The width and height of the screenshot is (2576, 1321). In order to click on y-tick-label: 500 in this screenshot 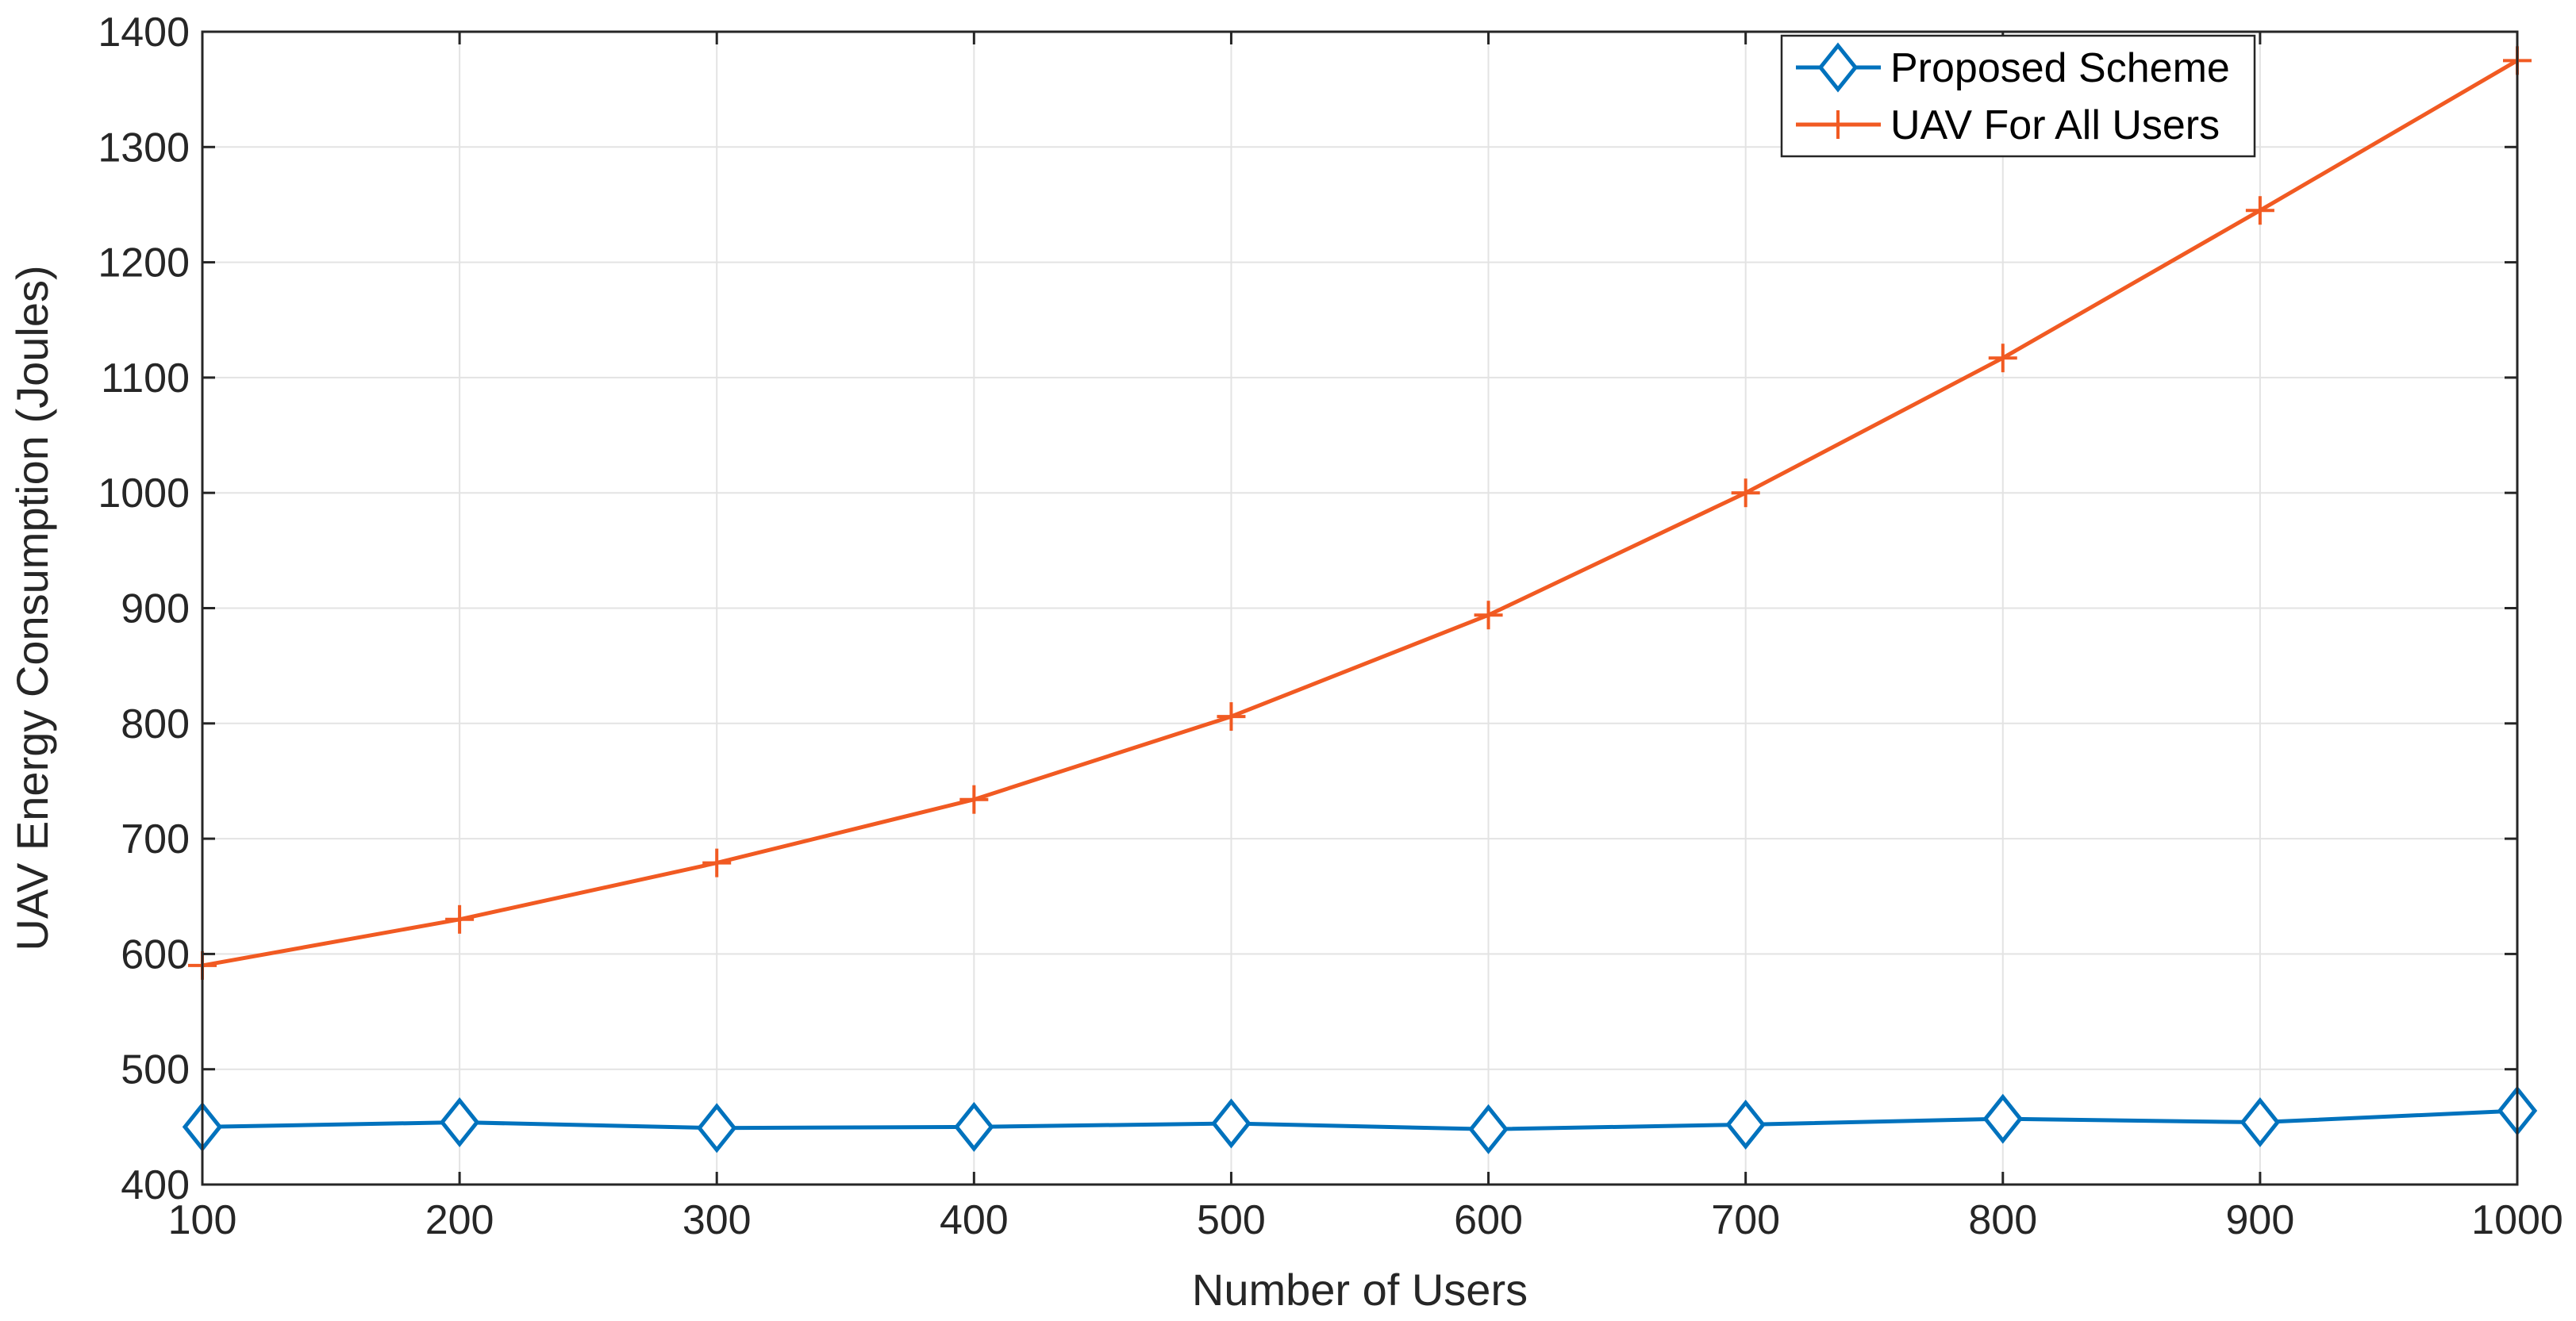, I will do `click(155, 1070)`.